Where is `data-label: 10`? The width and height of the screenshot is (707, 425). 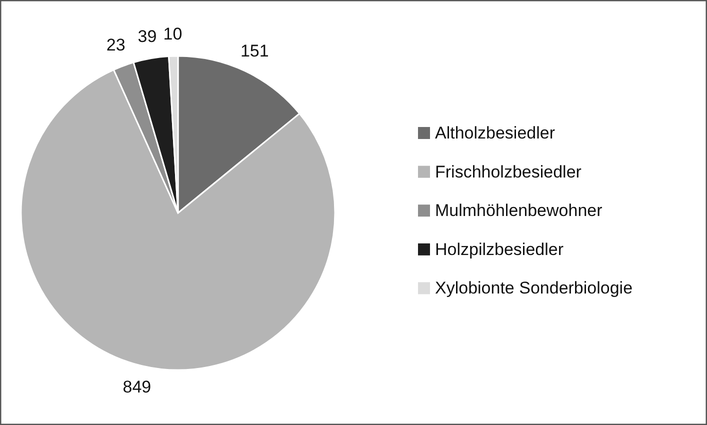
data-label: 10 is located at coordinates (172, 34).